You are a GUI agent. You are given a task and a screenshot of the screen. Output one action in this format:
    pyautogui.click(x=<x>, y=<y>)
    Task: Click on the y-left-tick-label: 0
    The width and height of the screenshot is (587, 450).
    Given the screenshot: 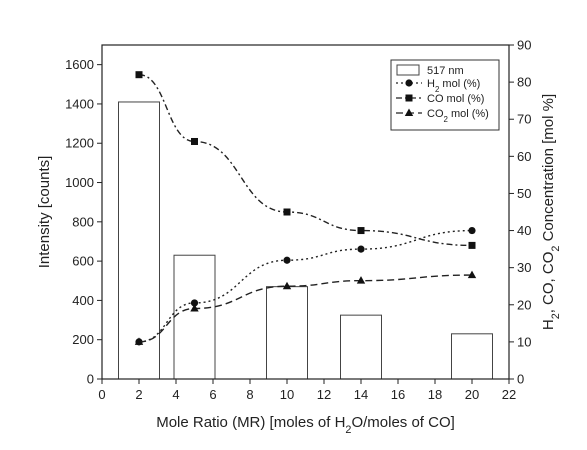 What is the action you would take?
    pyautogui.click(x=90, y=379)
    